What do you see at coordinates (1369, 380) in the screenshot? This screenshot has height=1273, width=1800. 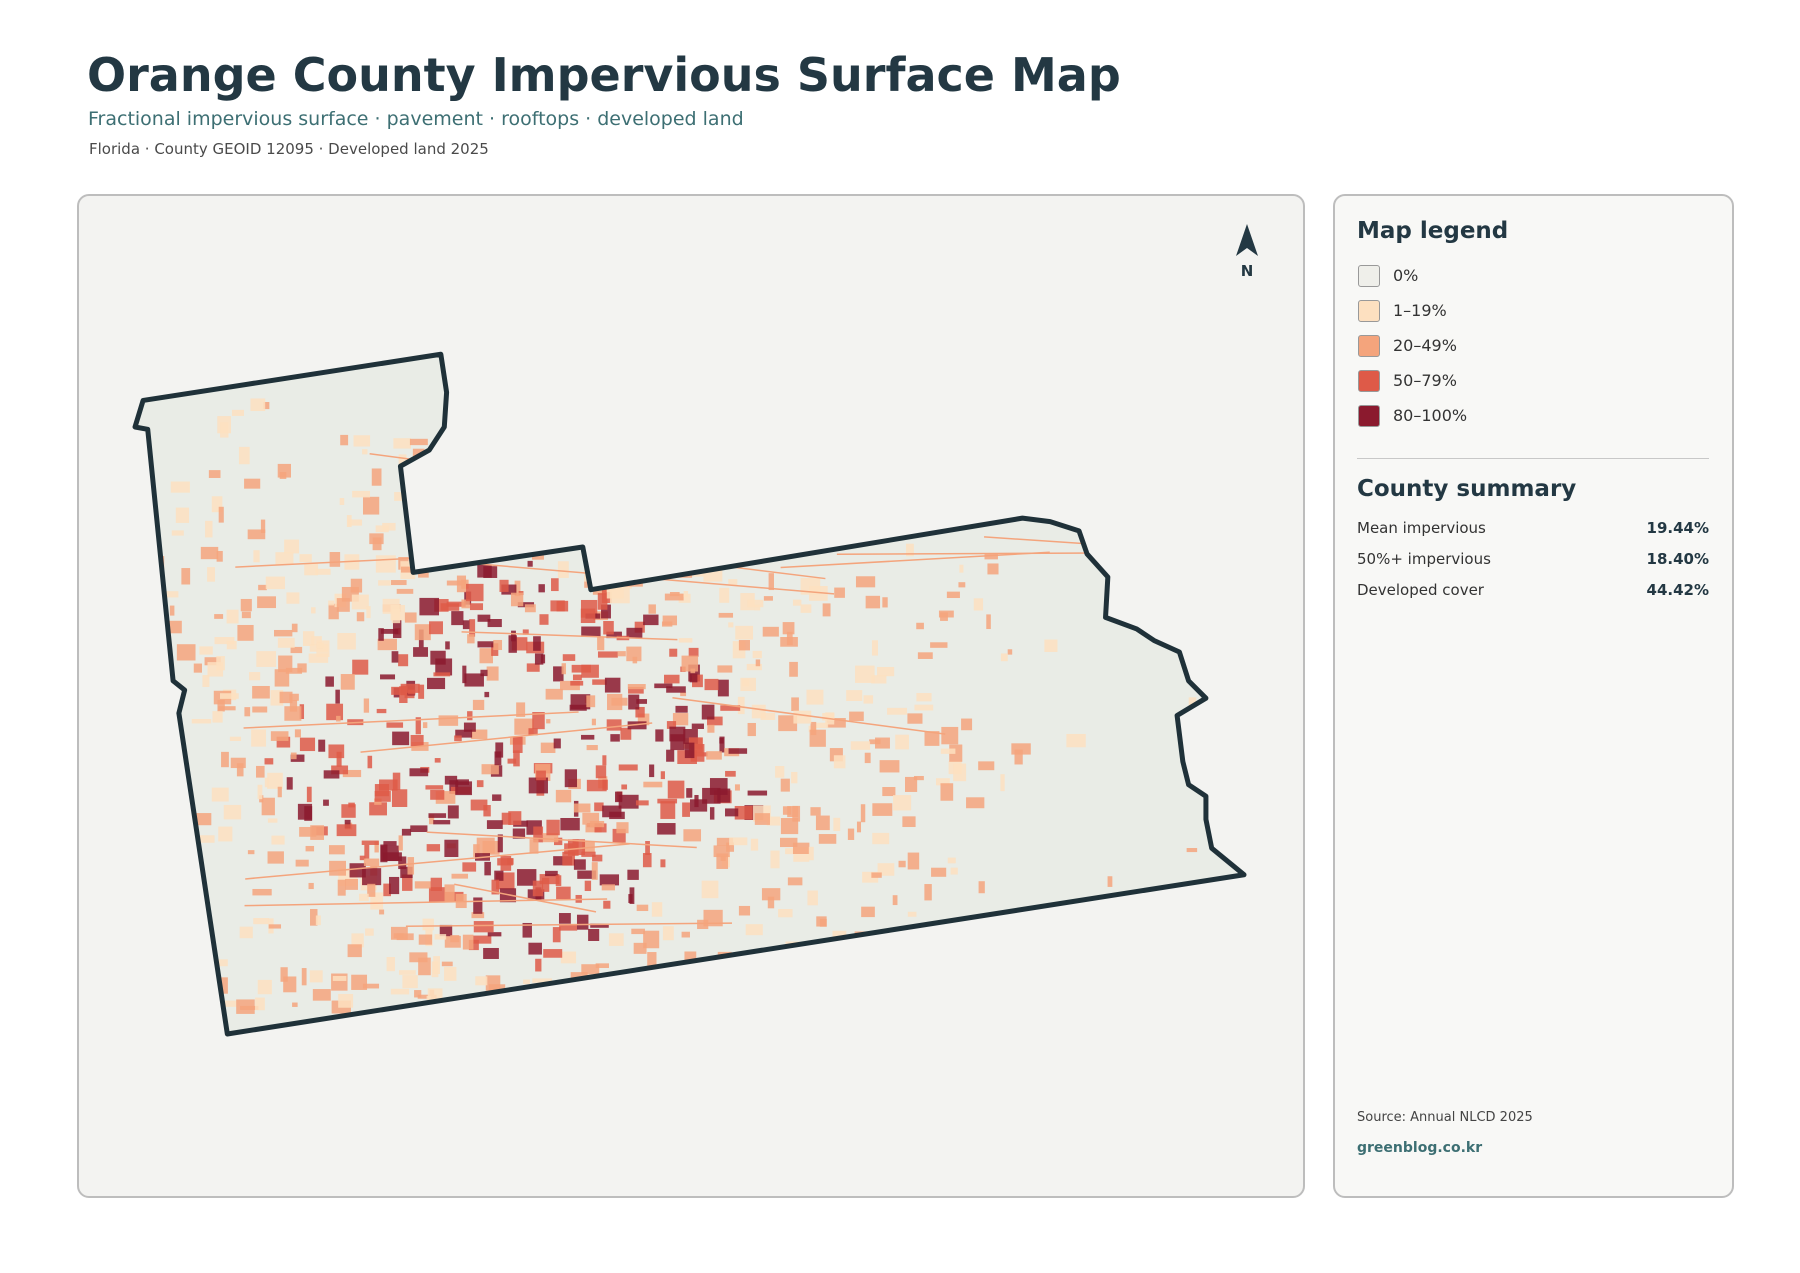 I see `legend-swatch` at bounding box center [1369, 380].